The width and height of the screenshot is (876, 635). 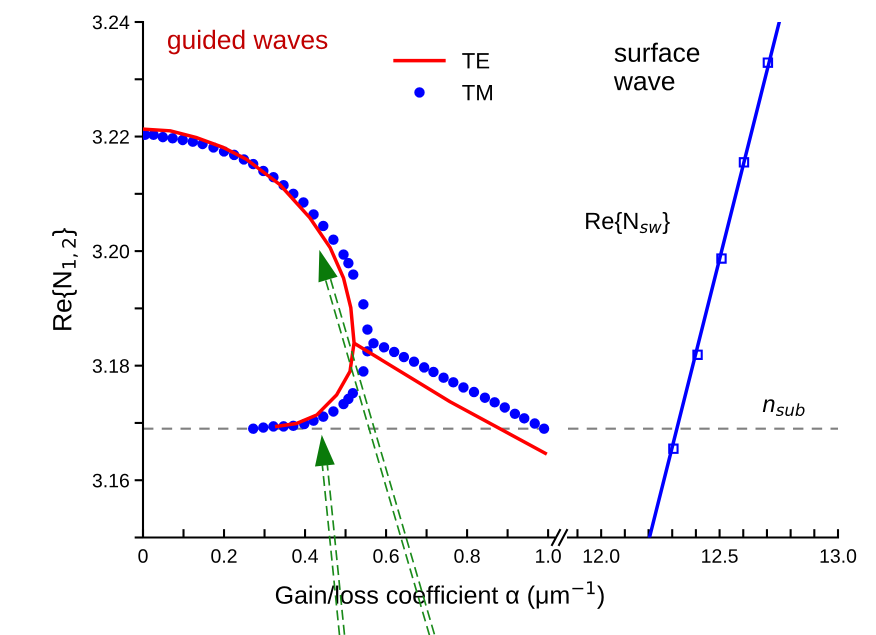 What do you see at coordinates (143, 556) in the screenshot?
I see `x-tick-label: 0` at bounding box center [143, 556].